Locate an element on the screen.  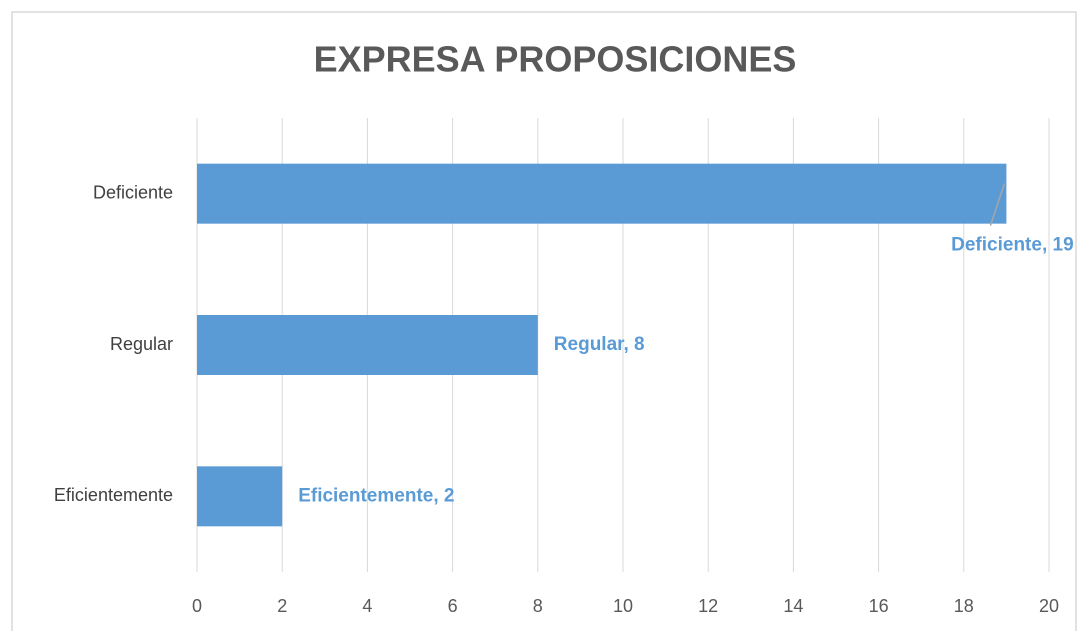
x-tick-label: 4 is located at coordinates (367, 606).